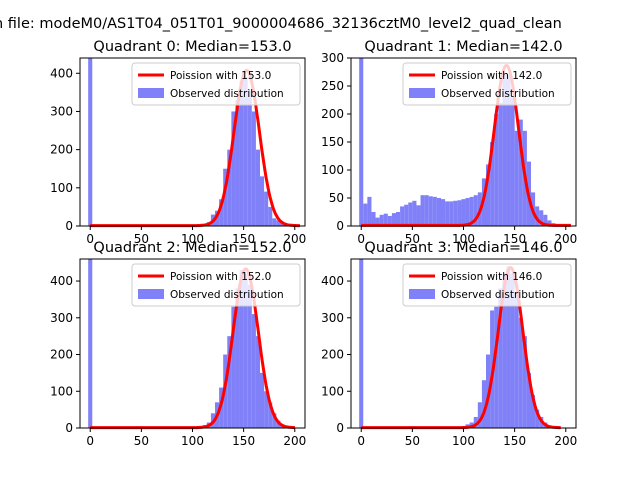 This screenshot has width=640, height=480. I want to click on y-tick-label: 50, so click(336, 198).